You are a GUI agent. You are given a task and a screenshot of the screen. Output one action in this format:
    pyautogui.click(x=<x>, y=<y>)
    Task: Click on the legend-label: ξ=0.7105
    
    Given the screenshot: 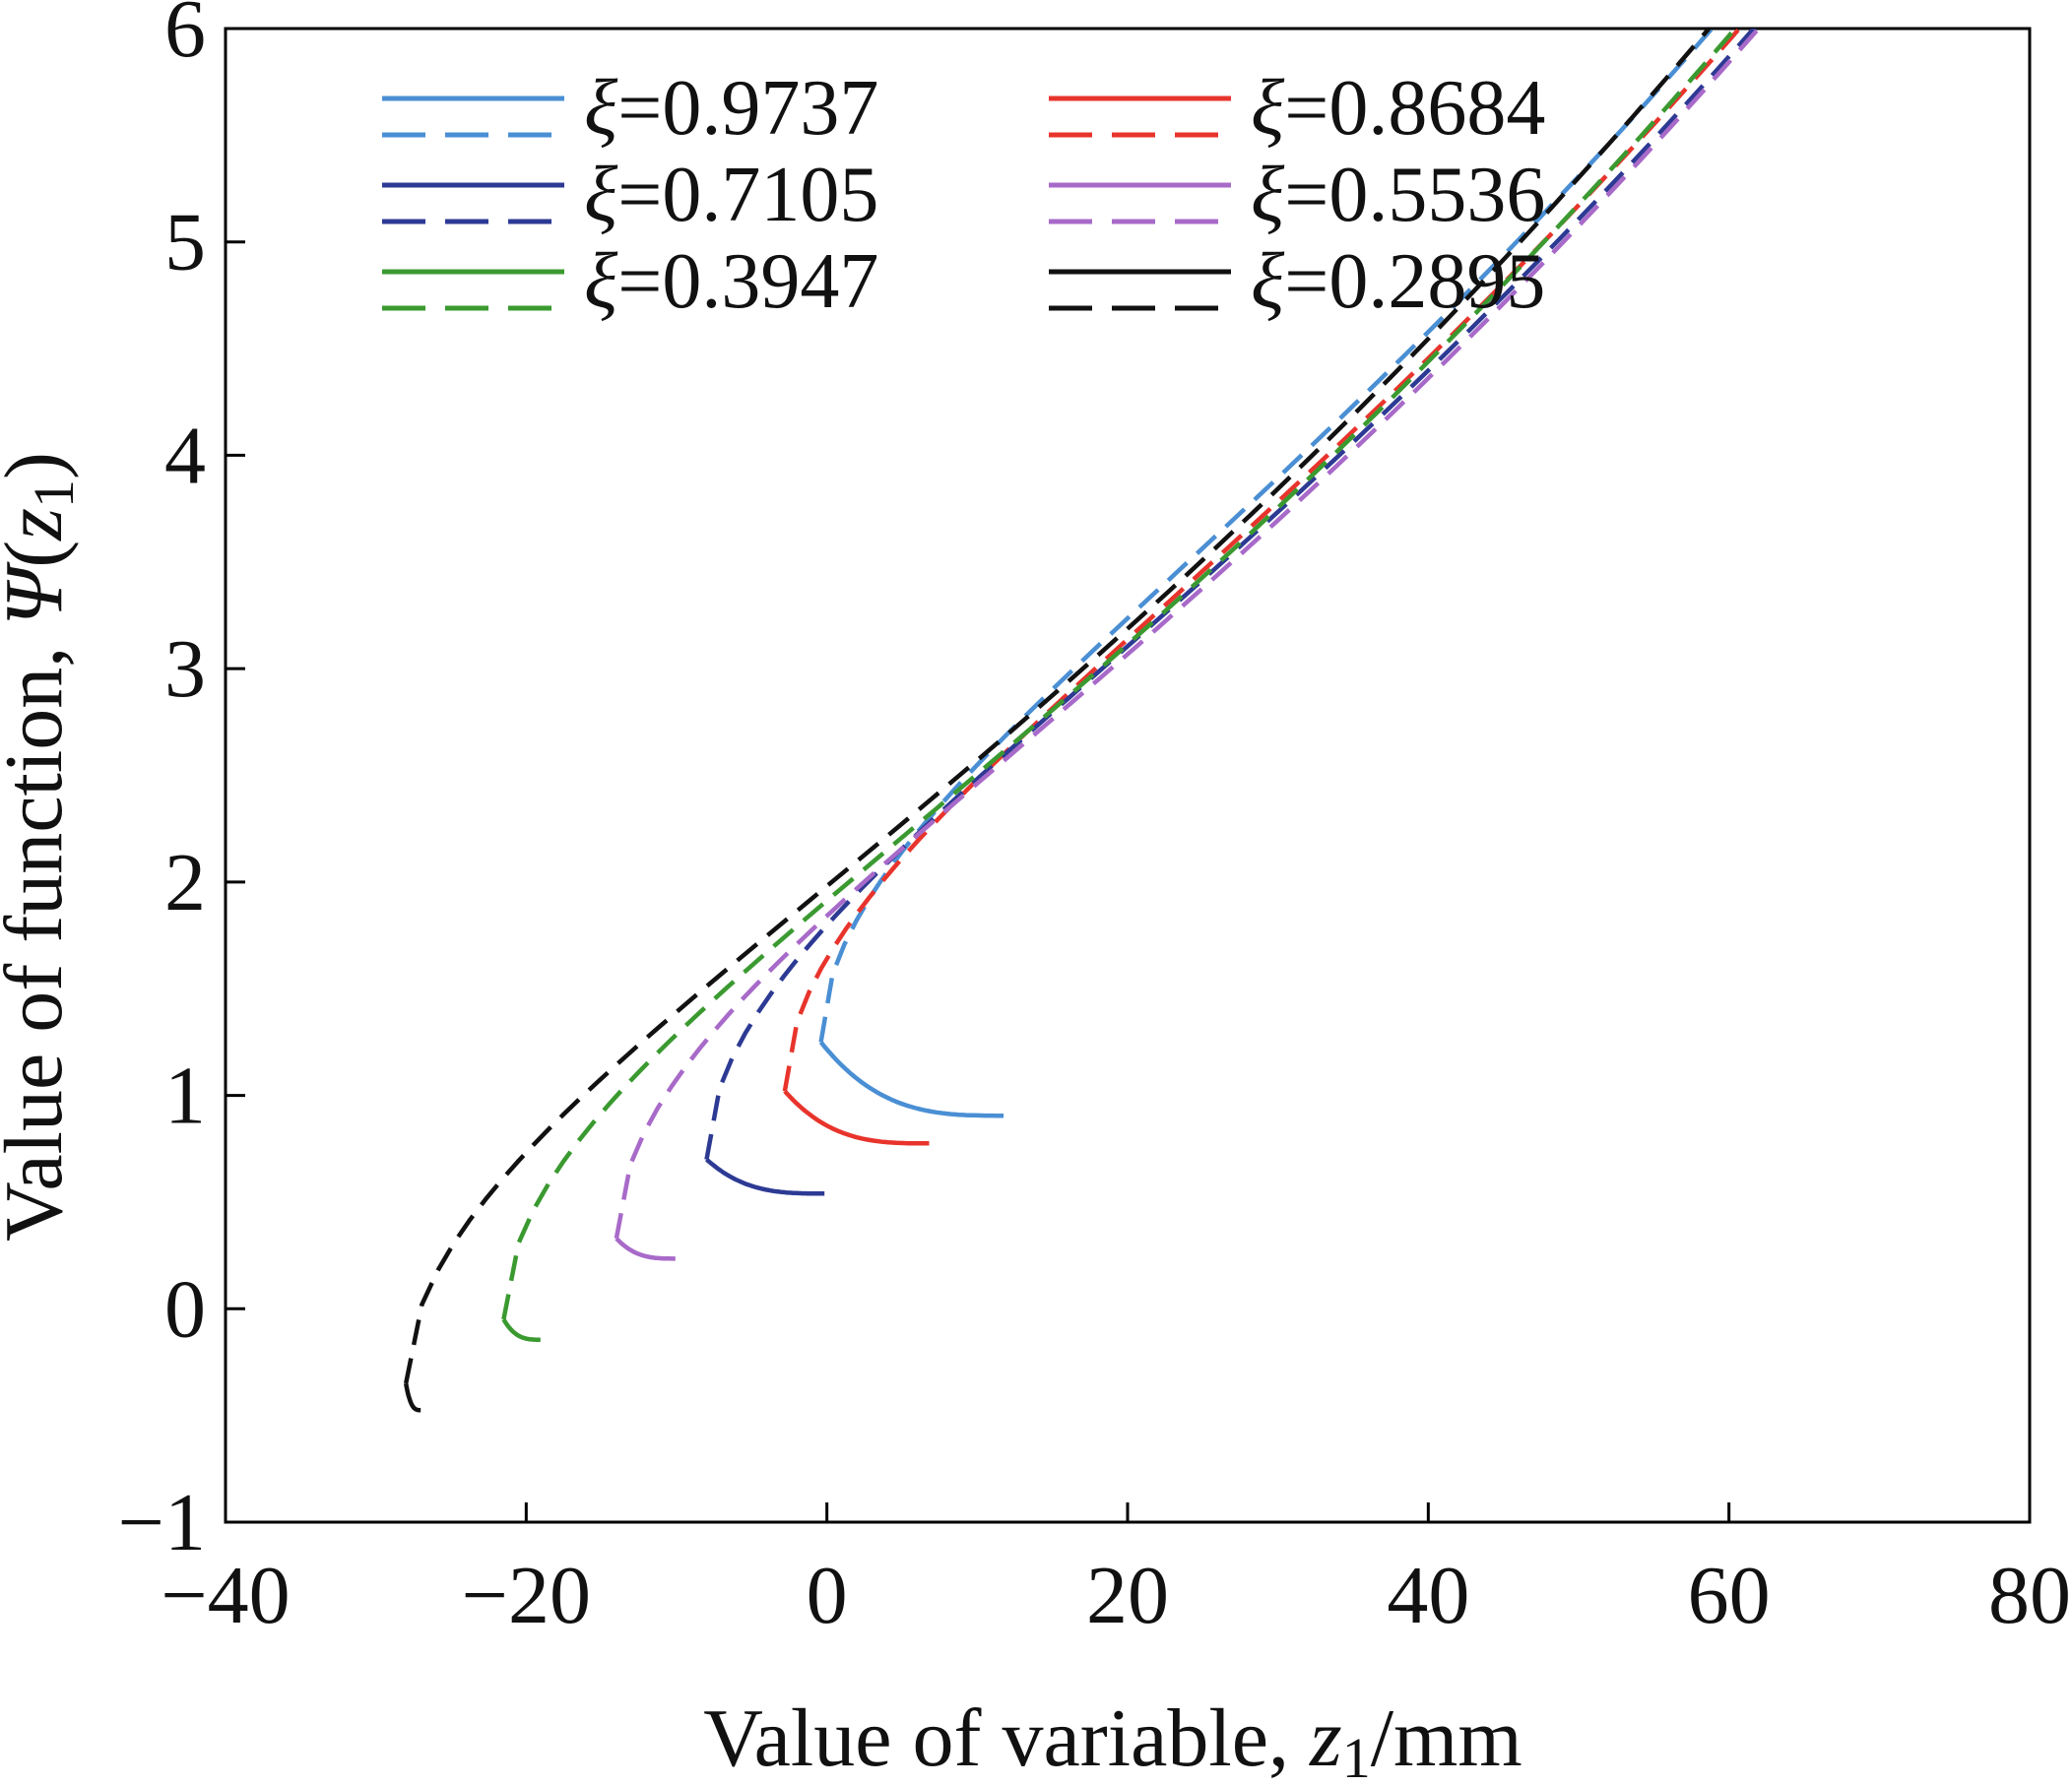 What is the action you would take?
    pyautogui.click(x=731, y=195)
    